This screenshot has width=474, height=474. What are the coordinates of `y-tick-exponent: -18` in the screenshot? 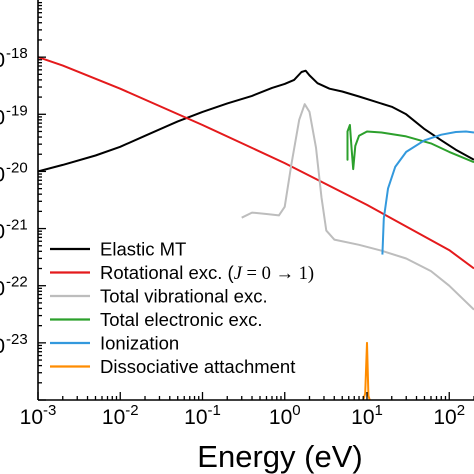 It's located at (17, 53).